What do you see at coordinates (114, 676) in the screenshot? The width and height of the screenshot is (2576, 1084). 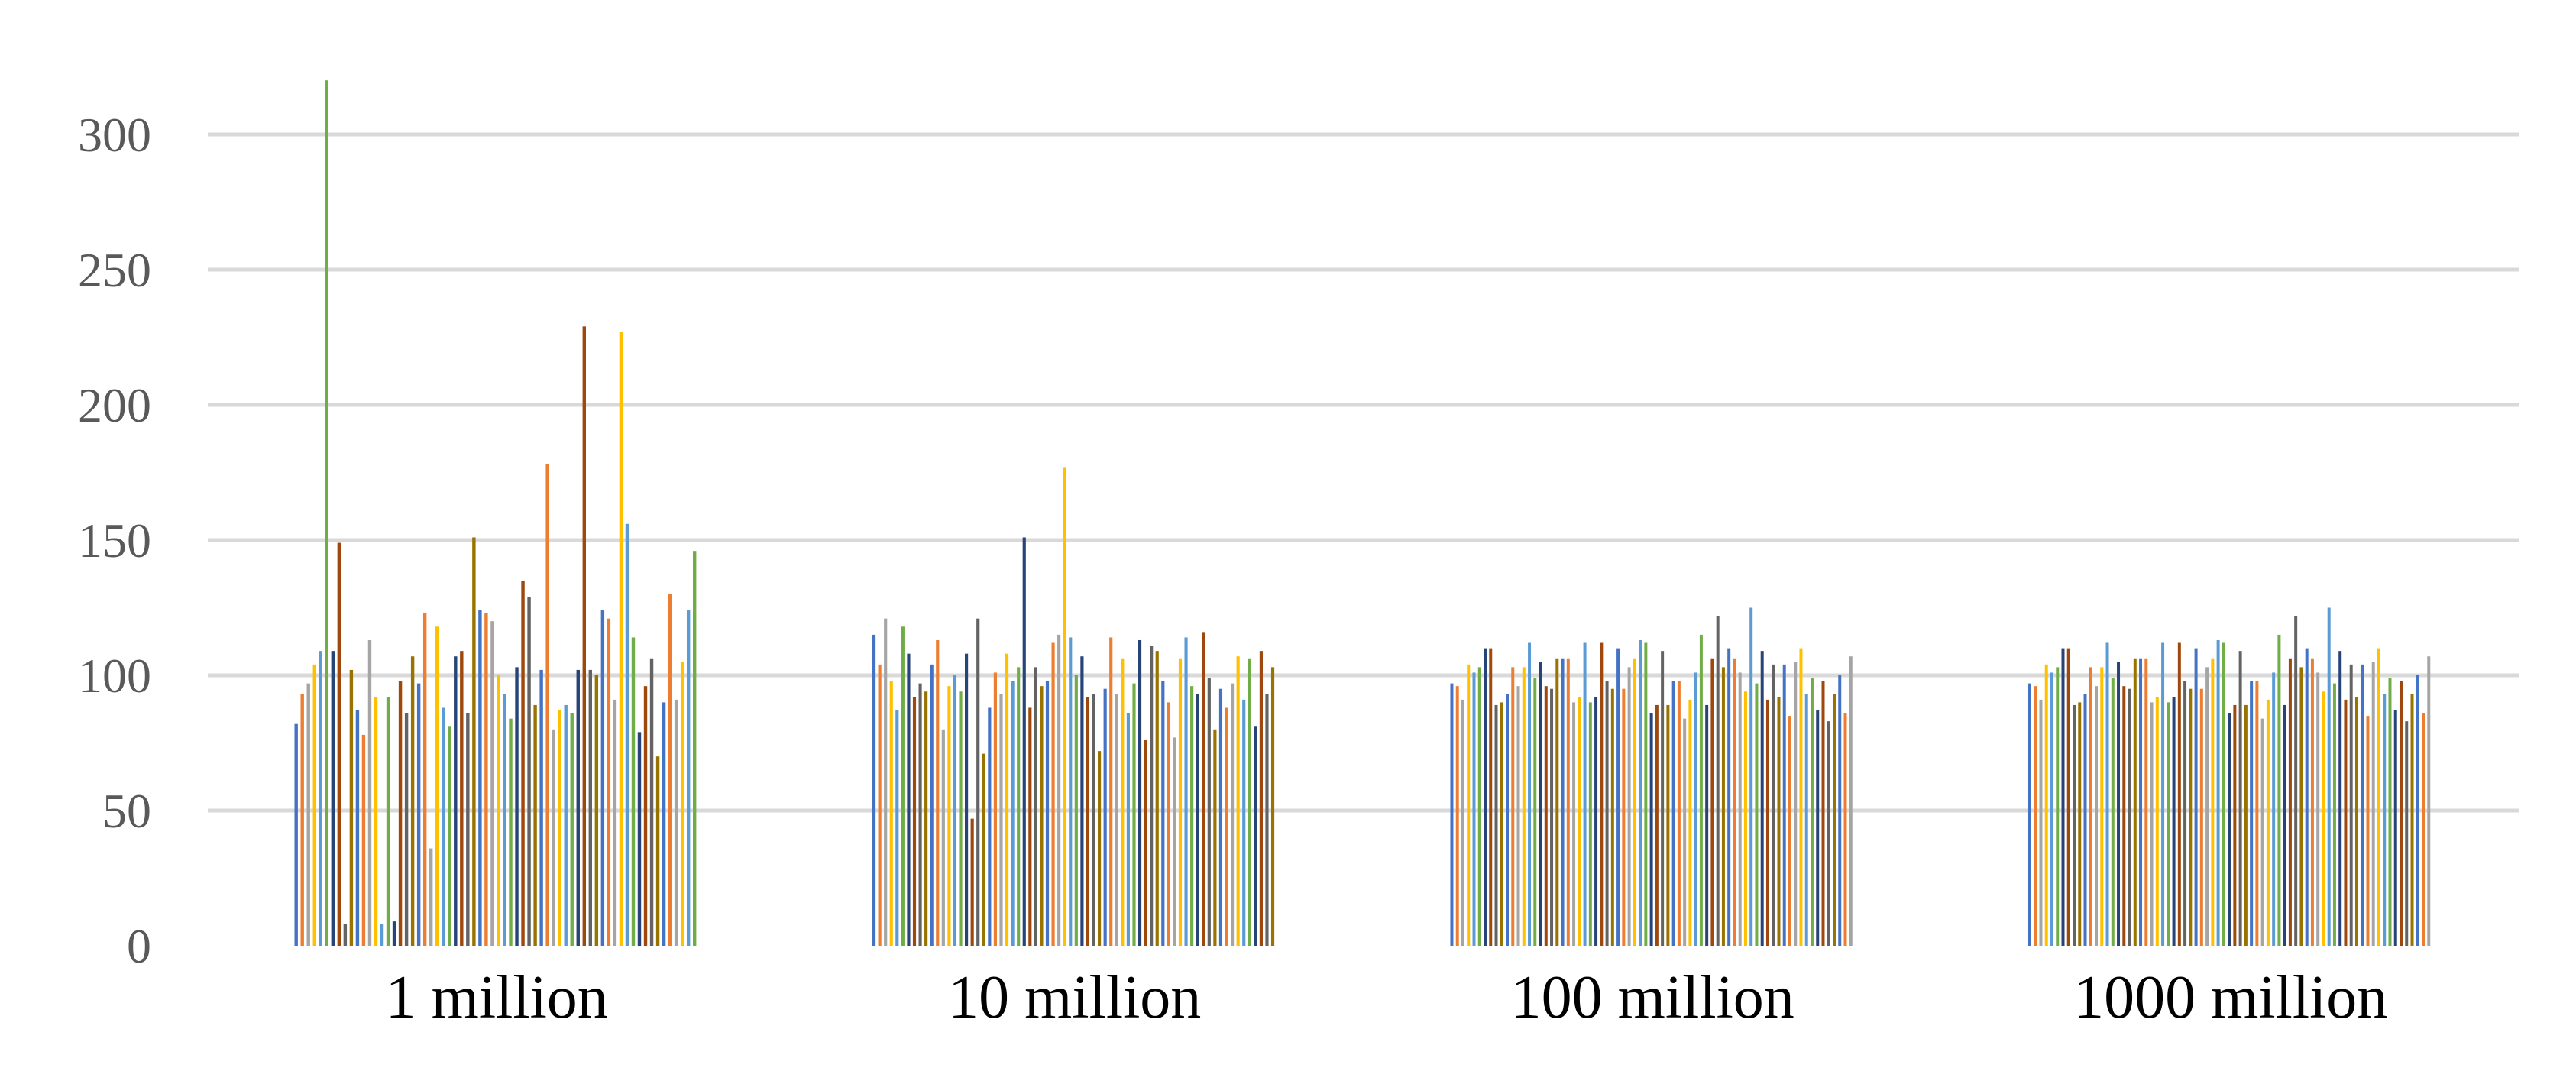 I see `y-tick-label: 100` at bounding box center [114, 676].